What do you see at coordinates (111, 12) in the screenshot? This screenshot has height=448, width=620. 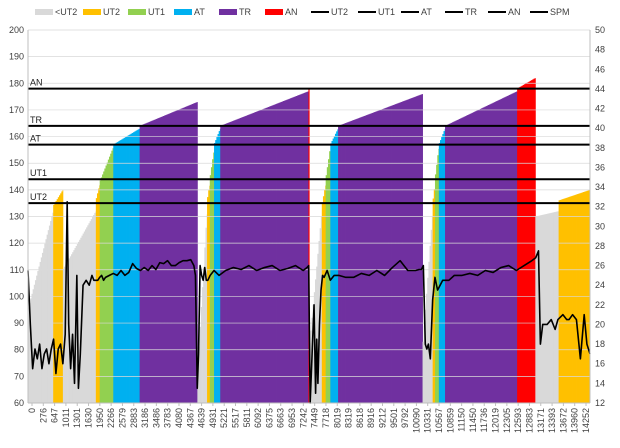 I see `legend-entry: UT2` at bounding box center [111, 12].